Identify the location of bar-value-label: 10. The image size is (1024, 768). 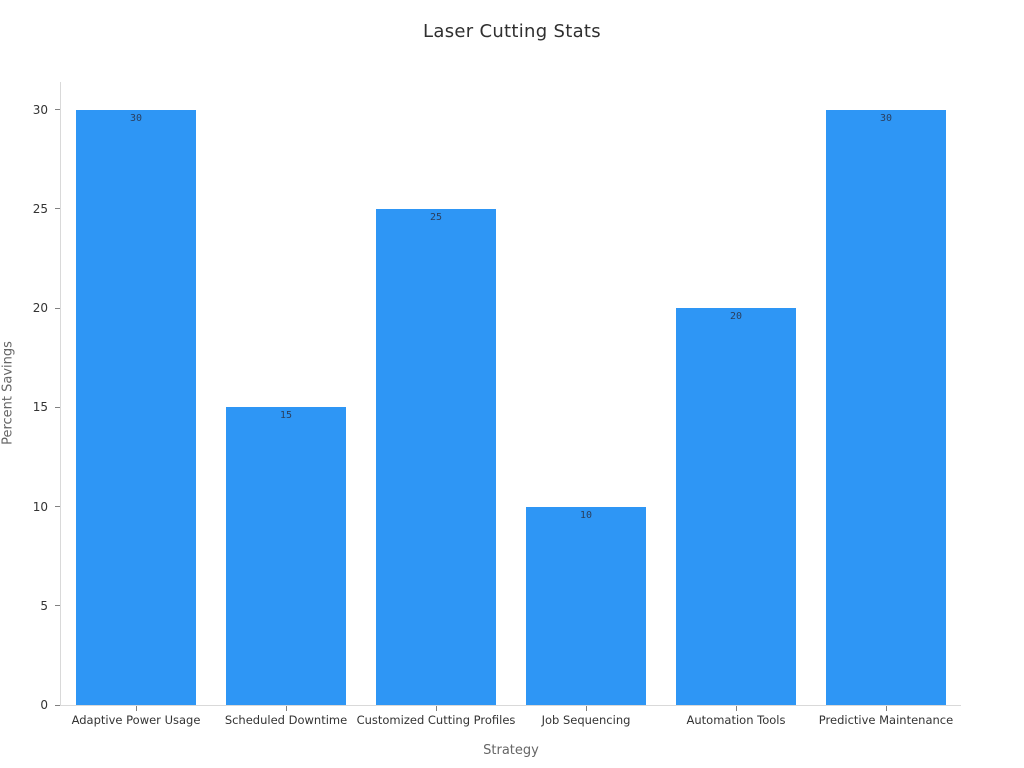
(586, 515).